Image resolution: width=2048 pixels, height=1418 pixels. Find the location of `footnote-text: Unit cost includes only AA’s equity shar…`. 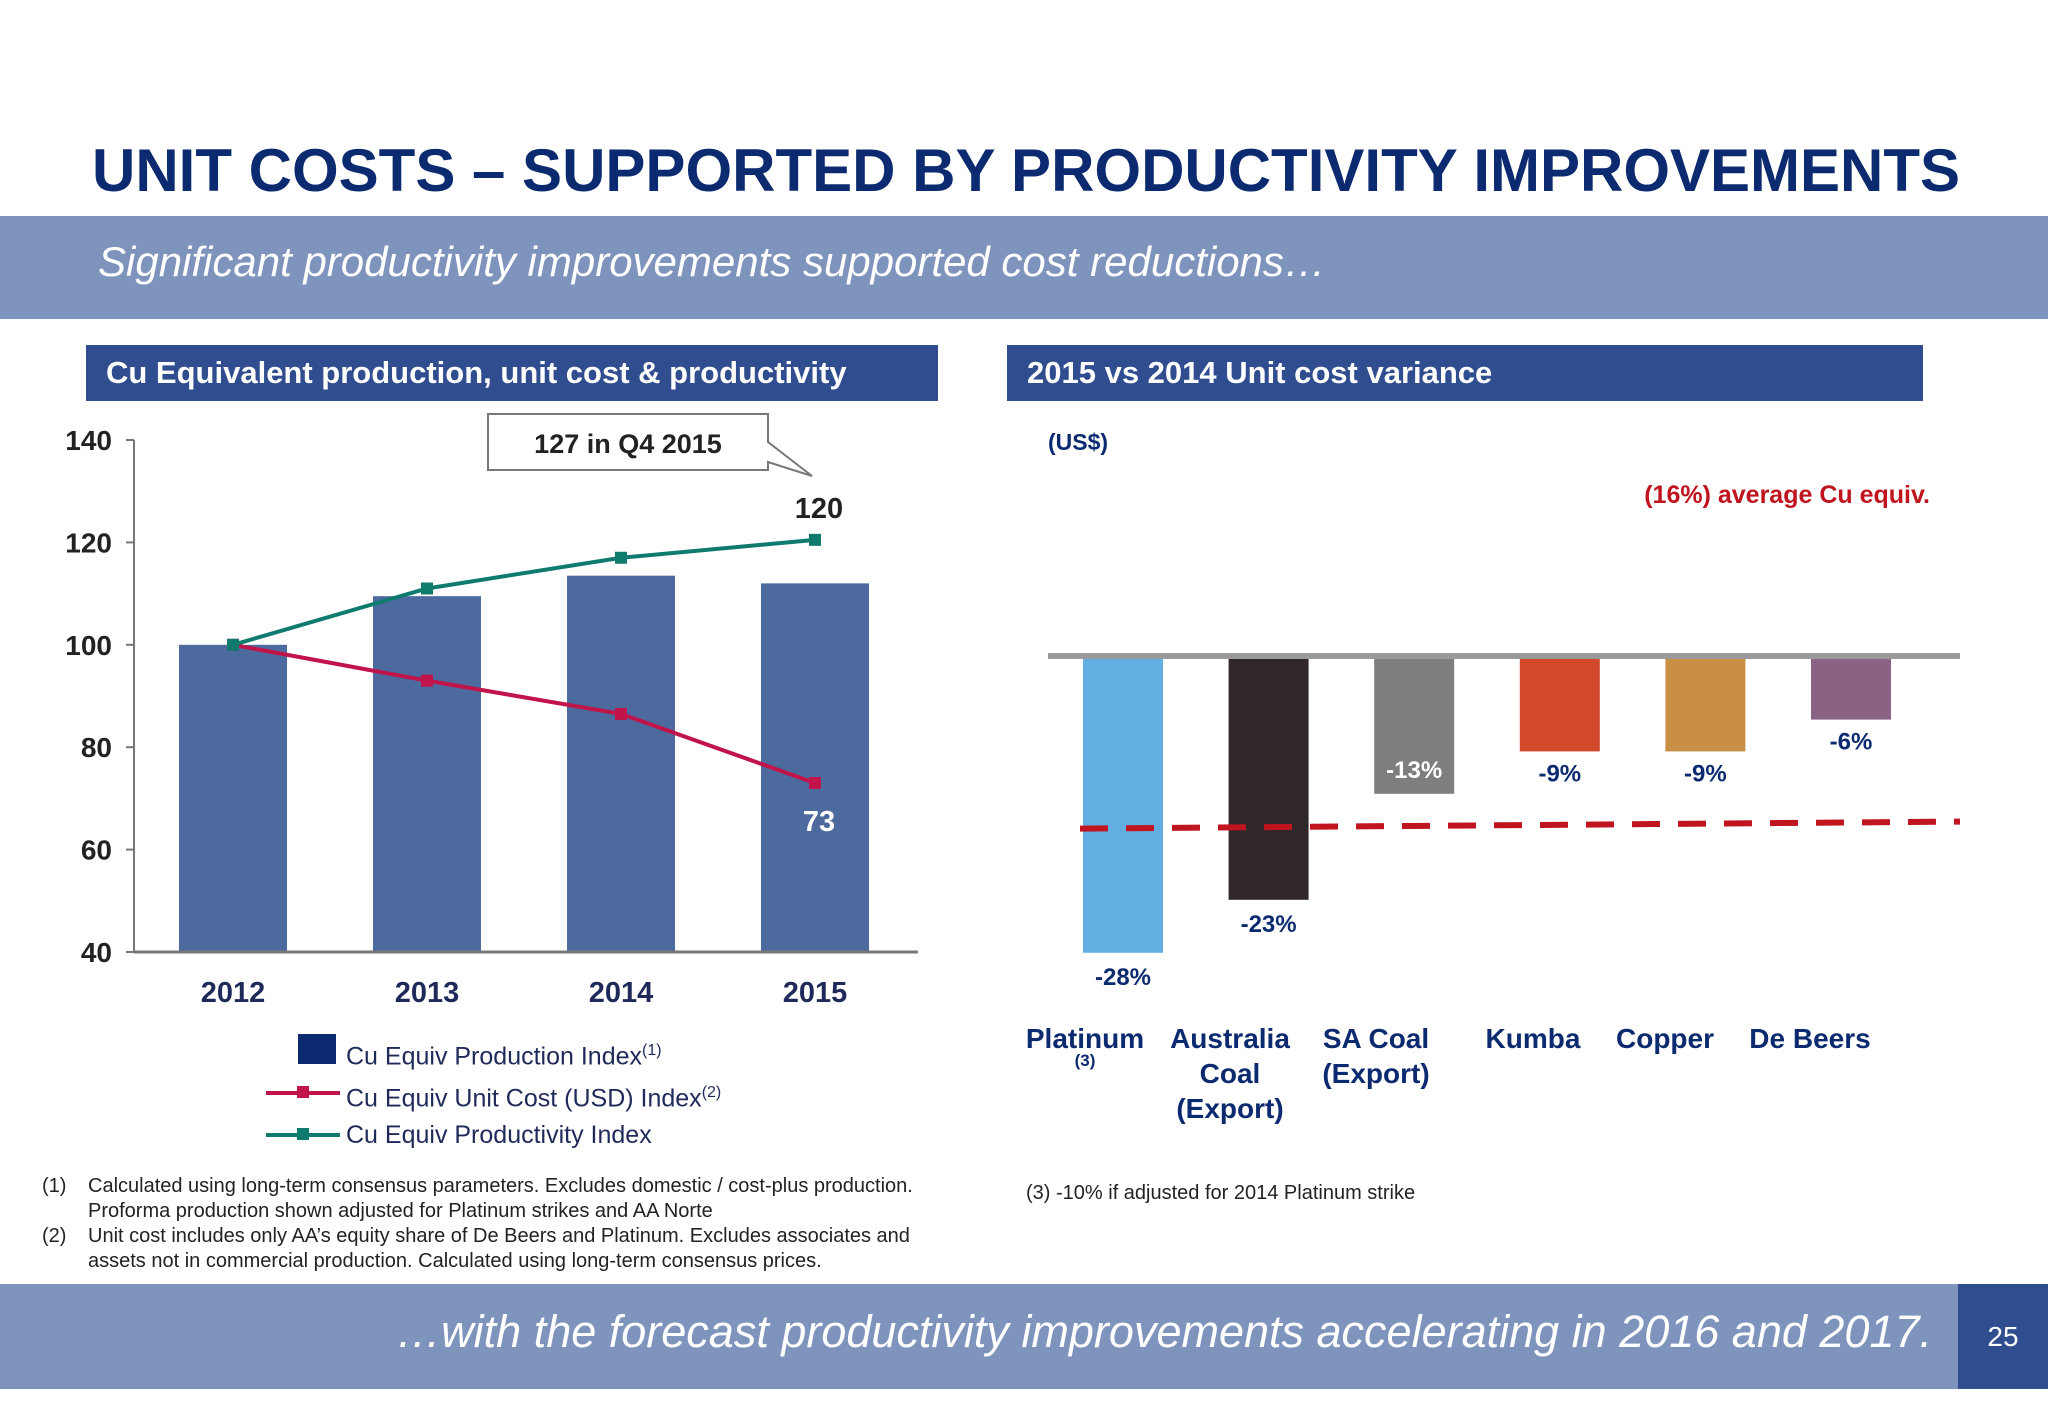

footnote-text: Unit cost includes only AA’s equity shar… is located at coordinates (499, 1248).